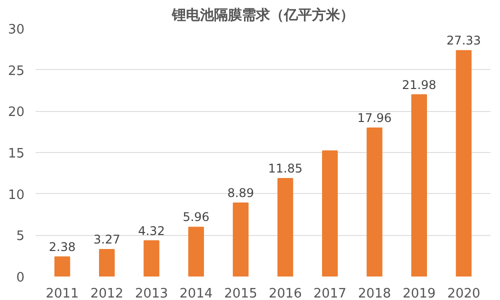 This screenshot has width=500, height=300. Describe the element at coordinates (196, 293) in the screenshot. I see `x-tick-label: 2014` at that location.